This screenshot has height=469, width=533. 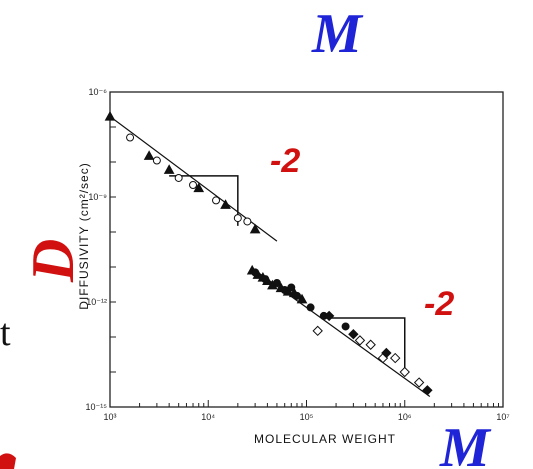 What do you see at coordinates (97, 407) in the screenshot?
I see `y-tick-label: 10⁻¹⁵` at bounding box center [97, 407].